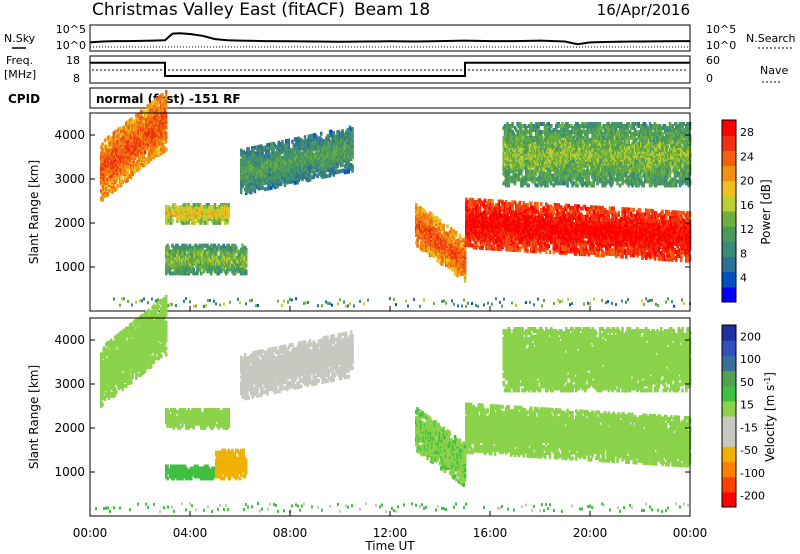  I want to click on nave-tick-bottom: 0, so click(709, 78).